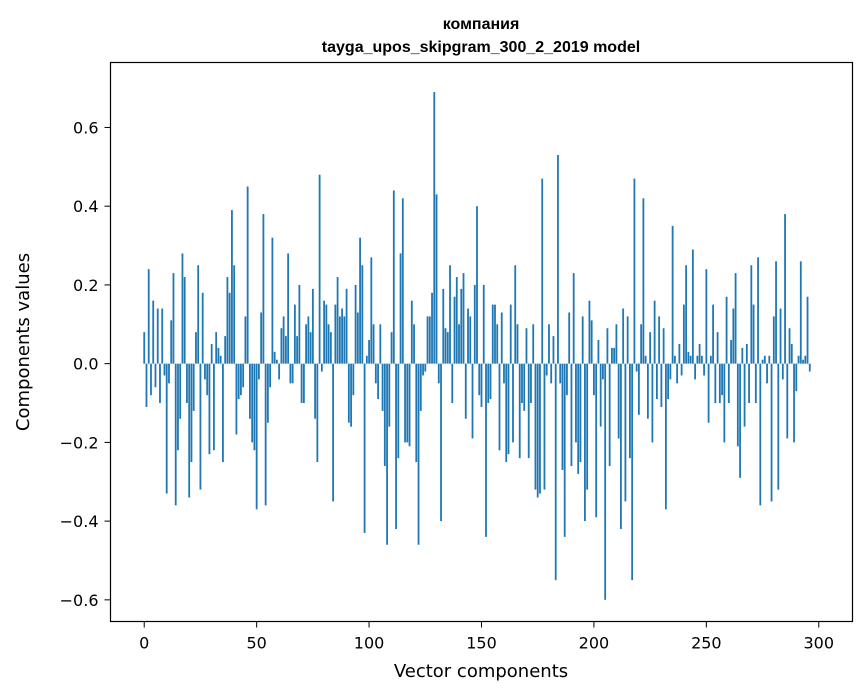 This screenshot has width=867, height=696. I want to click on x-tick-label: 50, so click(256, 643).